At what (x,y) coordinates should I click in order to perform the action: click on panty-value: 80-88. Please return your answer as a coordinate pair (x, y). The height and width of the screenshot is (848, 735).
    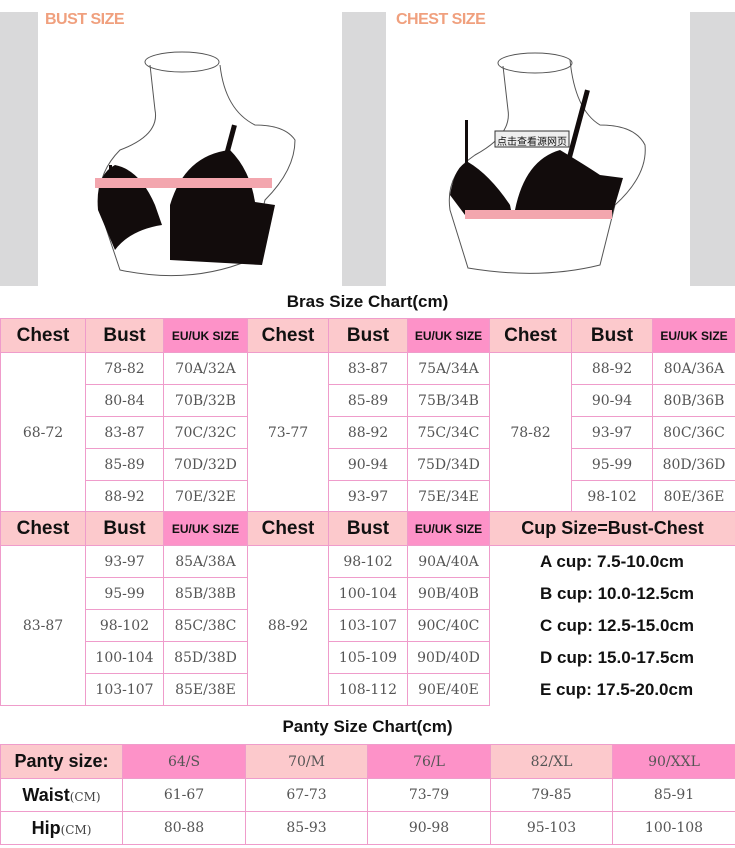
    Looking at the image, I should click on (184, 828).